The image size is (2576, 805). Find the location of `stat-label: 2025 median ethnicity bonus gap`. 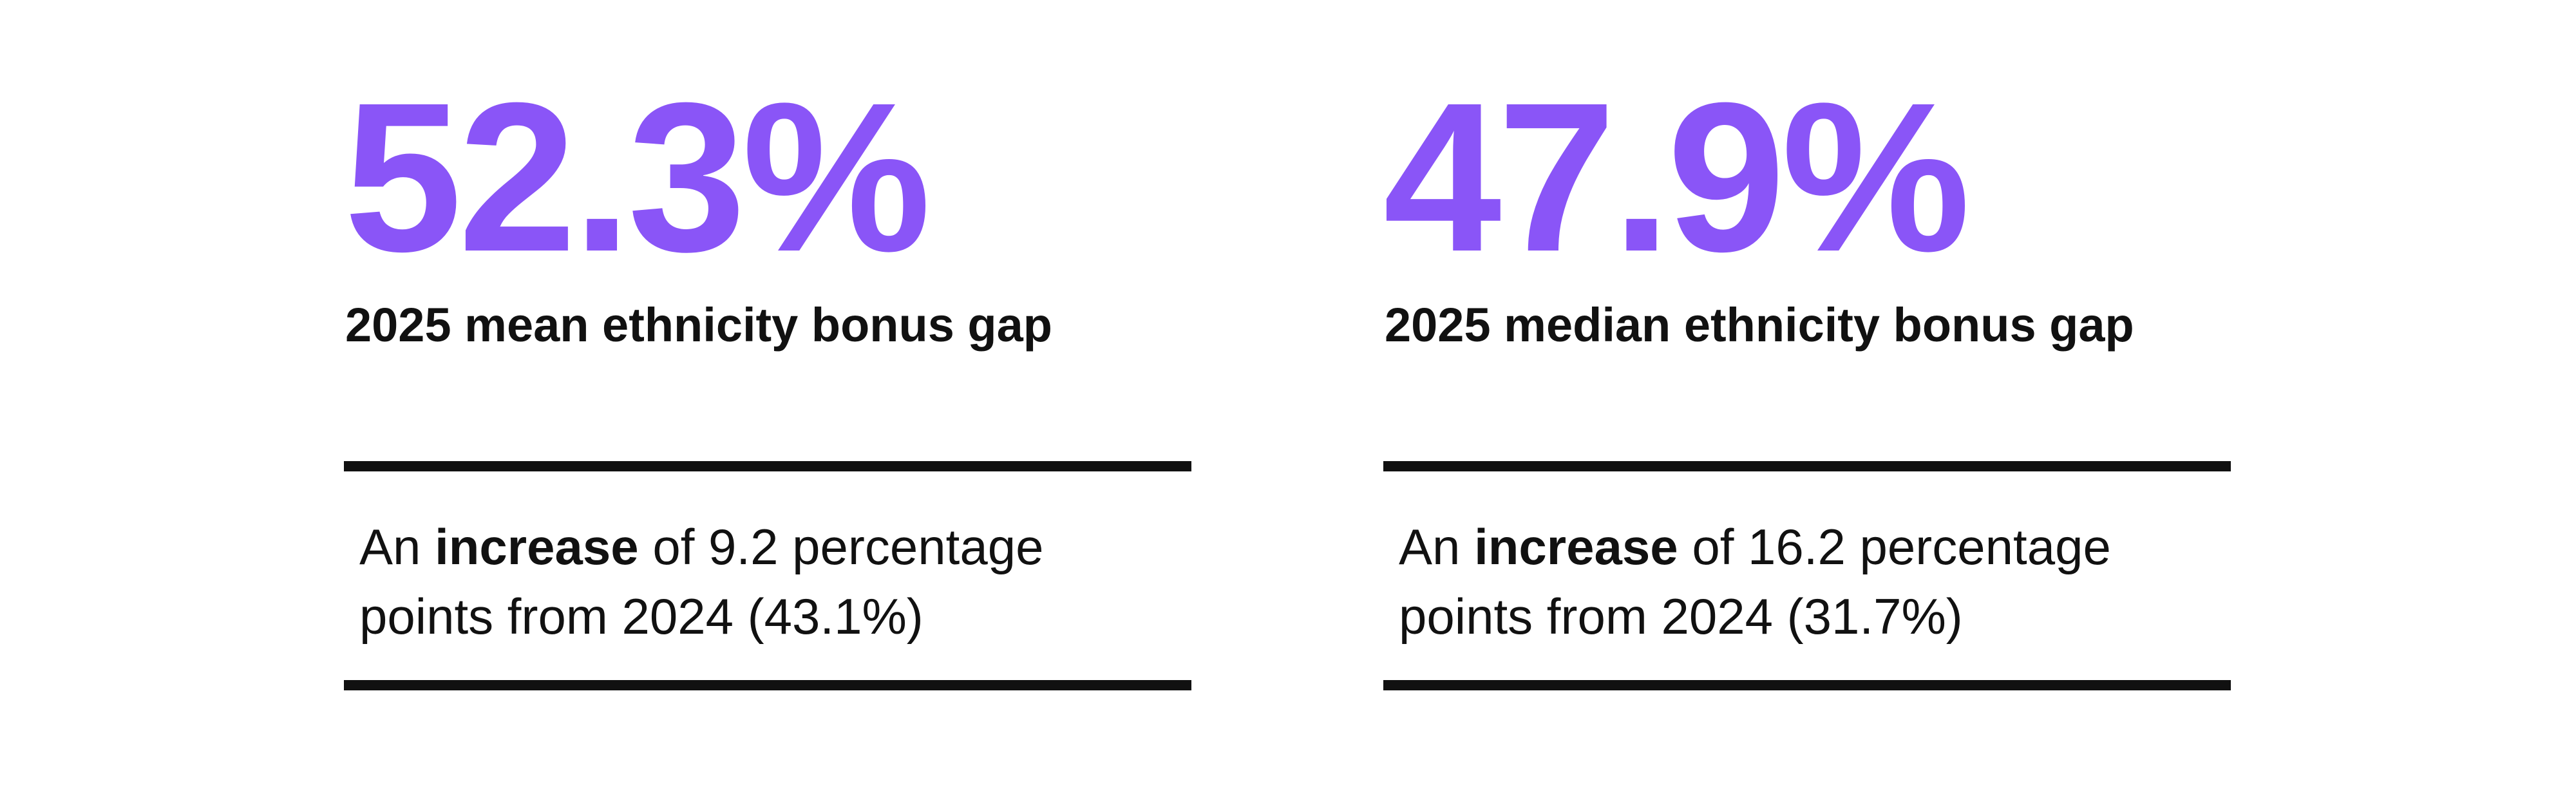

stat-label: 2025 median ethnicity bonus gap is located at coordinates (1760, 325).